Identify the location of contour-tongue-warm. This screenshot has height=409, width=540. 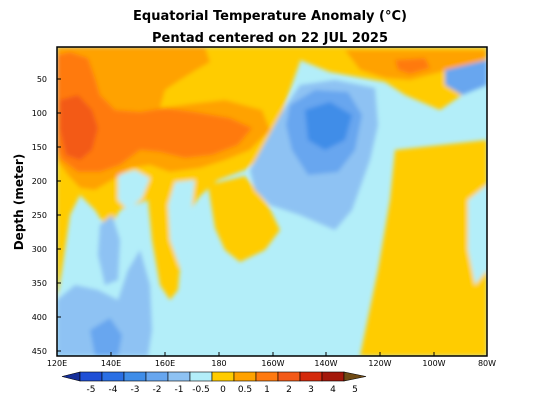
(244, 219).